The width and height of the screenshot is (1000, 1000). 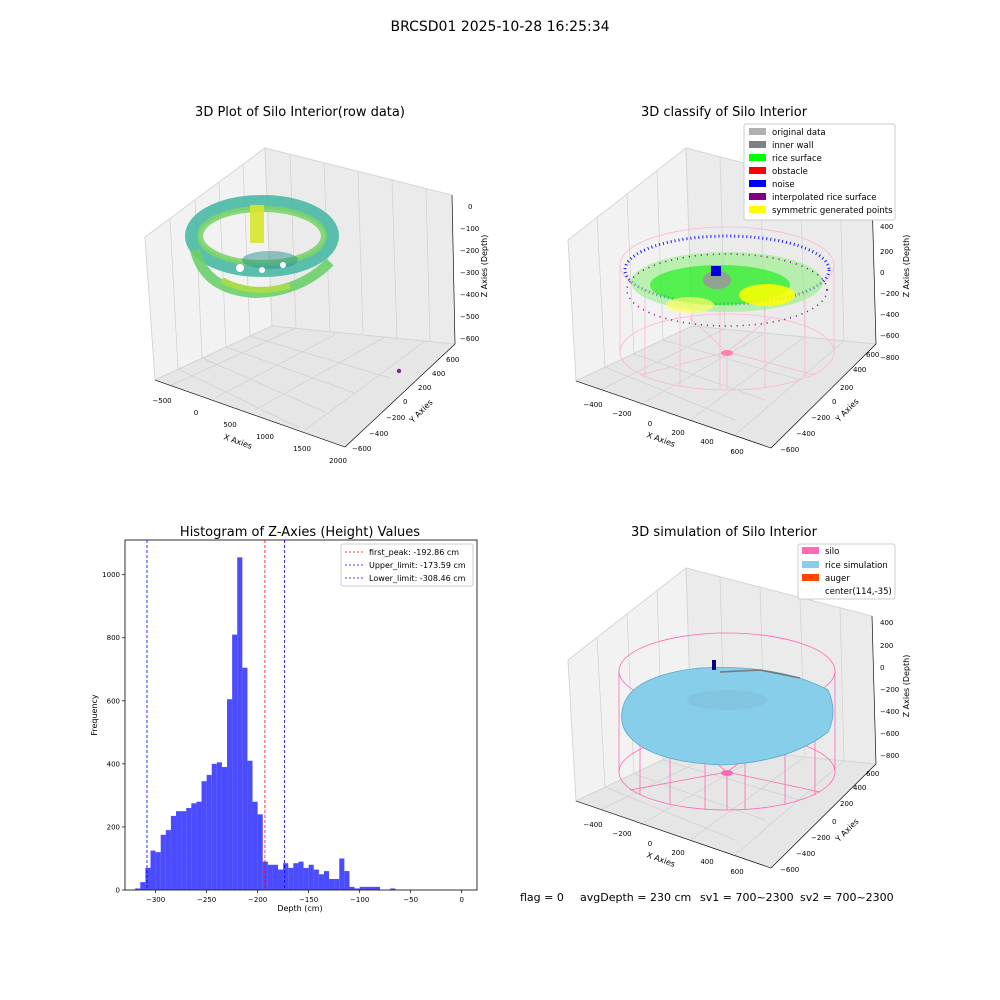 What do you see at coordinates (302, 449) in the screenshot?
I see `raw-x-tick: 1500` at bounding box center [302, 449].